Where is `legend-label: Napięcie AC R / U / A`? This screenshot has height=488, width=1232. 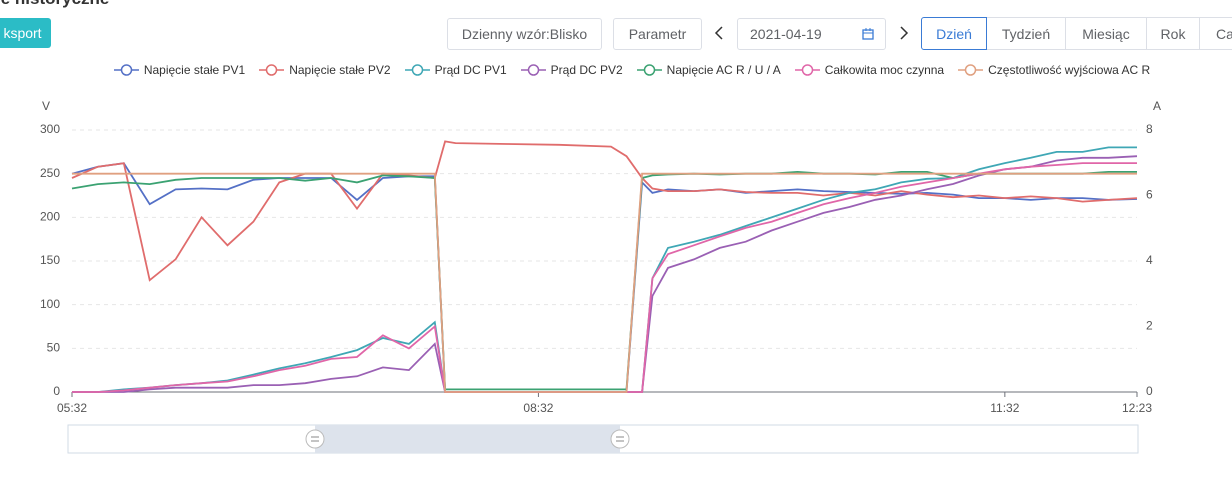 legend-label: Napięcie AC R / U / A is located at coordinates (723, 70).